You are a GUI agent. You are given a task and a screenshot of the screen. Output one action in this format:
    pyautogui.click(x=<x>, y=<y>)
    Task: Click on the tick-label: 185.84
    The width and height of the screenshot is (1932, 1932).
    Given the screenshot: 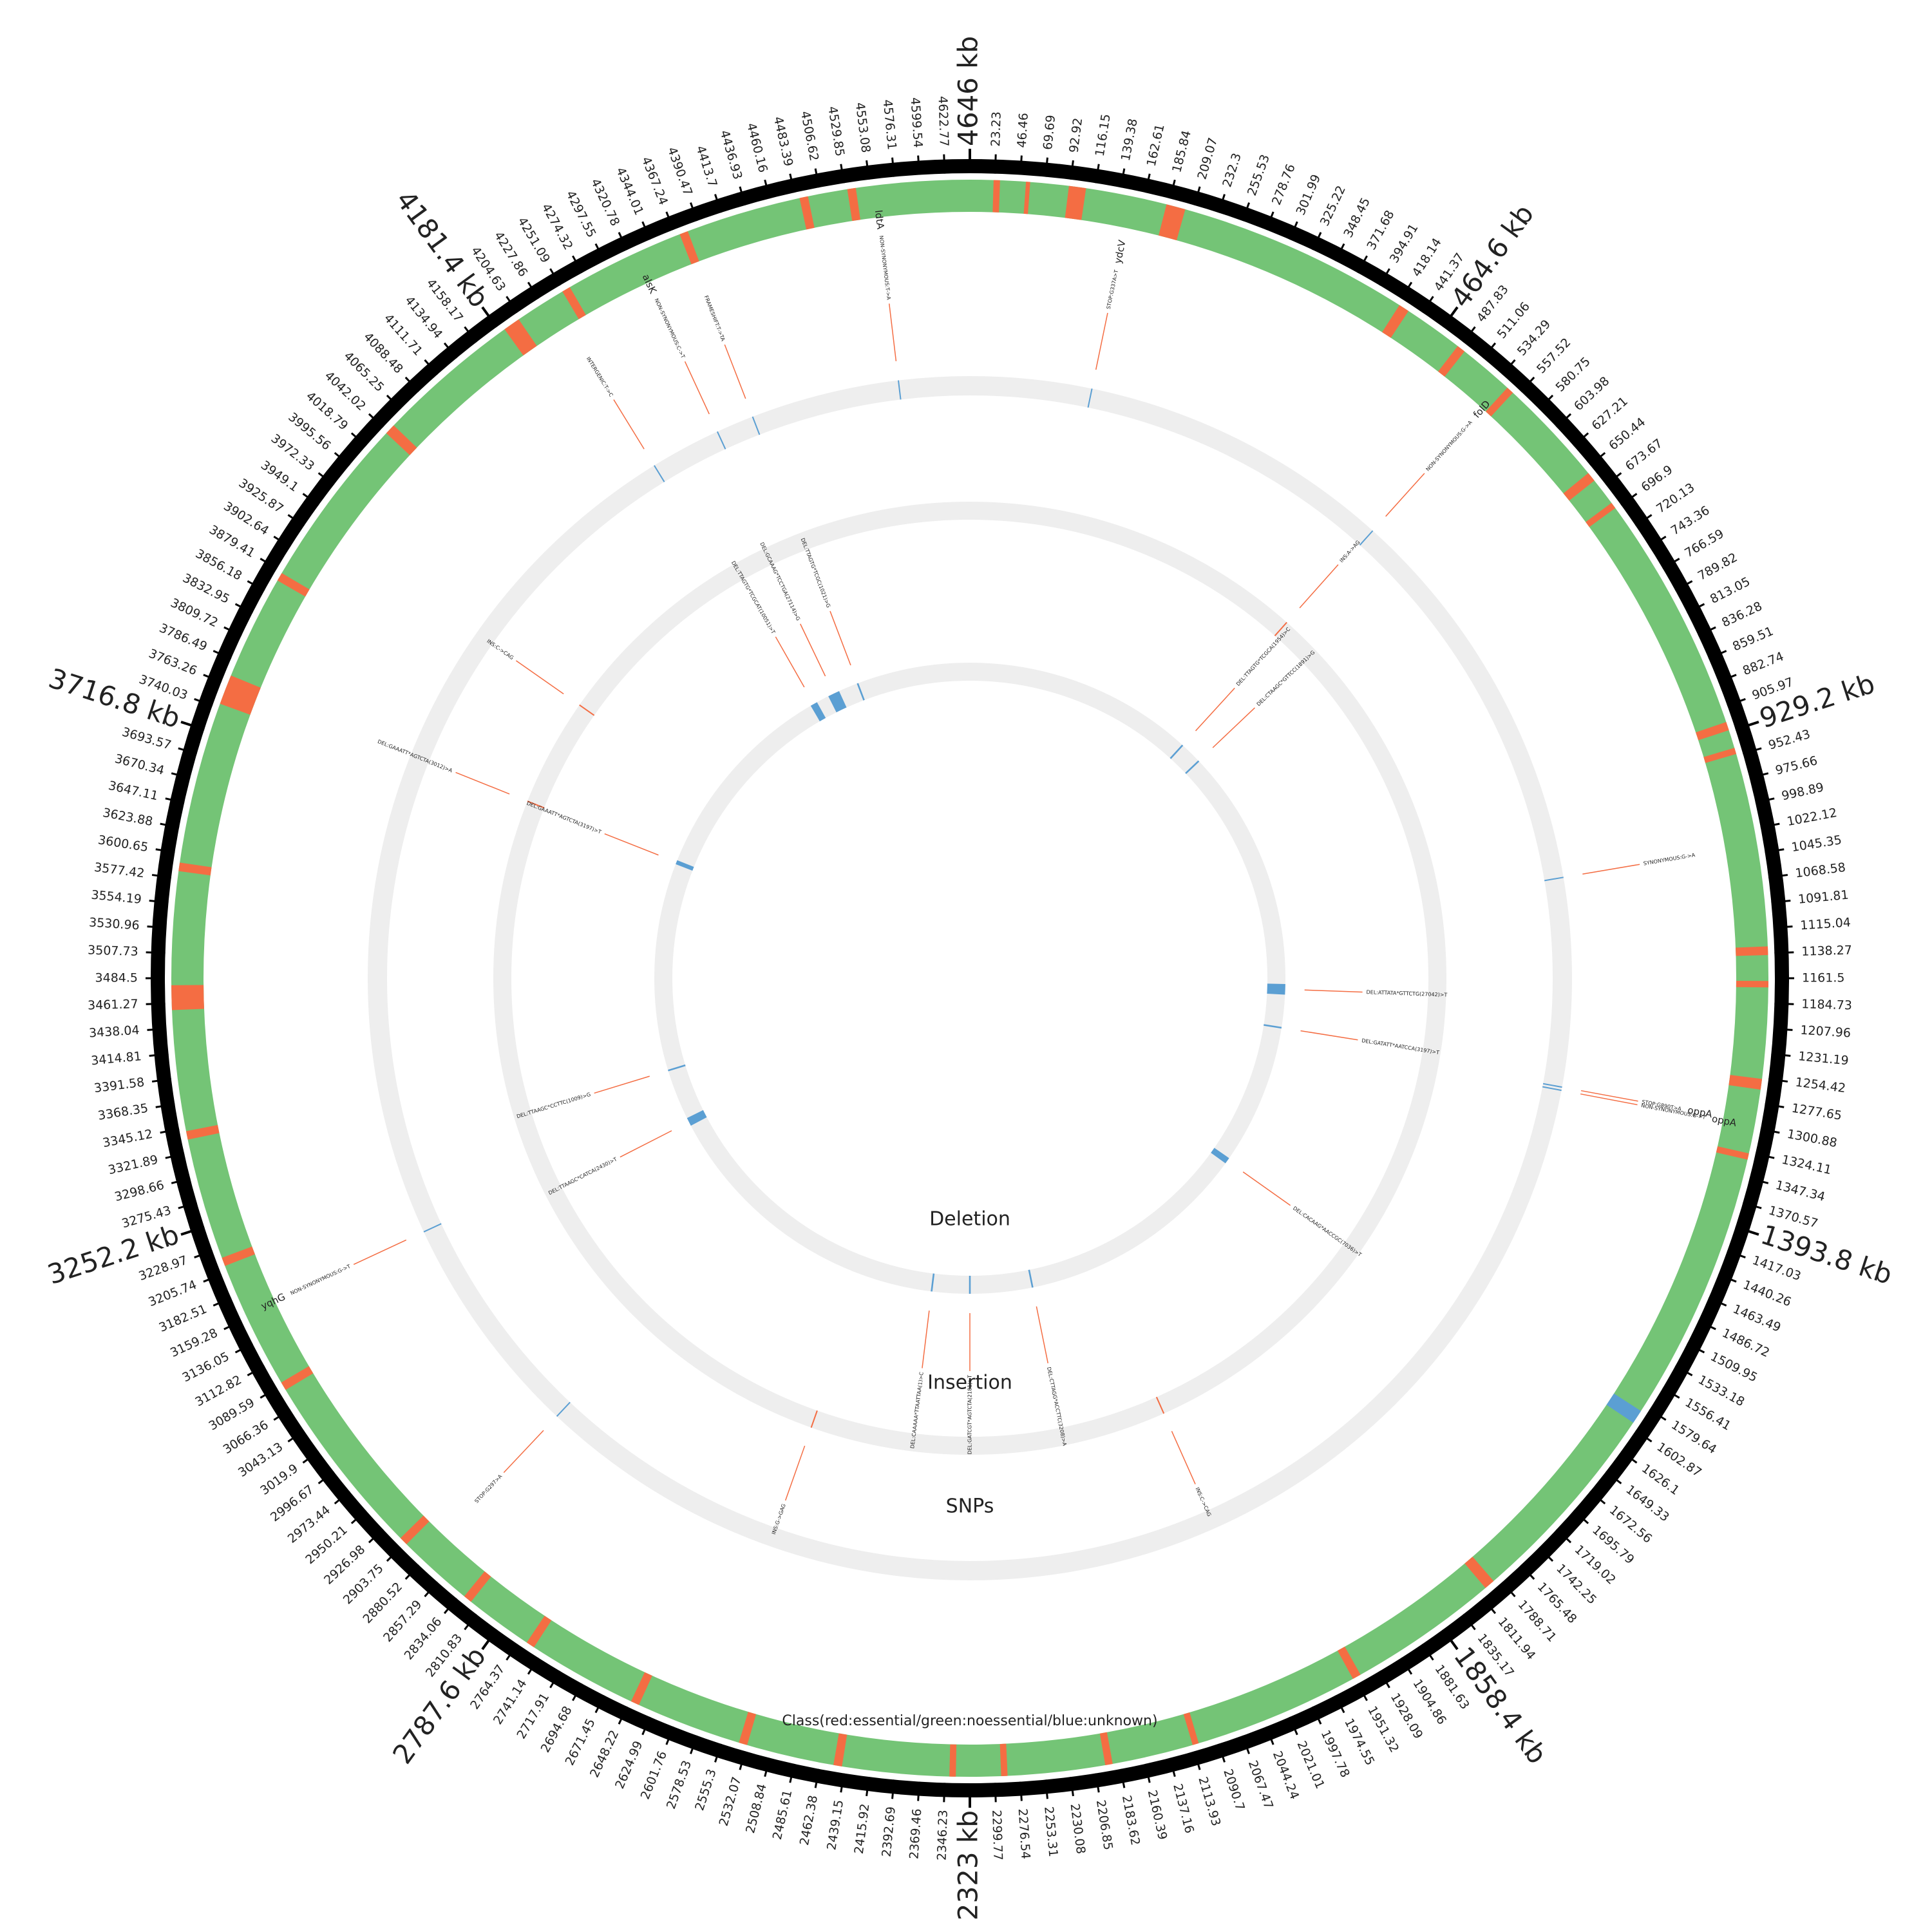 What is the action you would take?
    pyautogui.click(x=1182, y=151)
    